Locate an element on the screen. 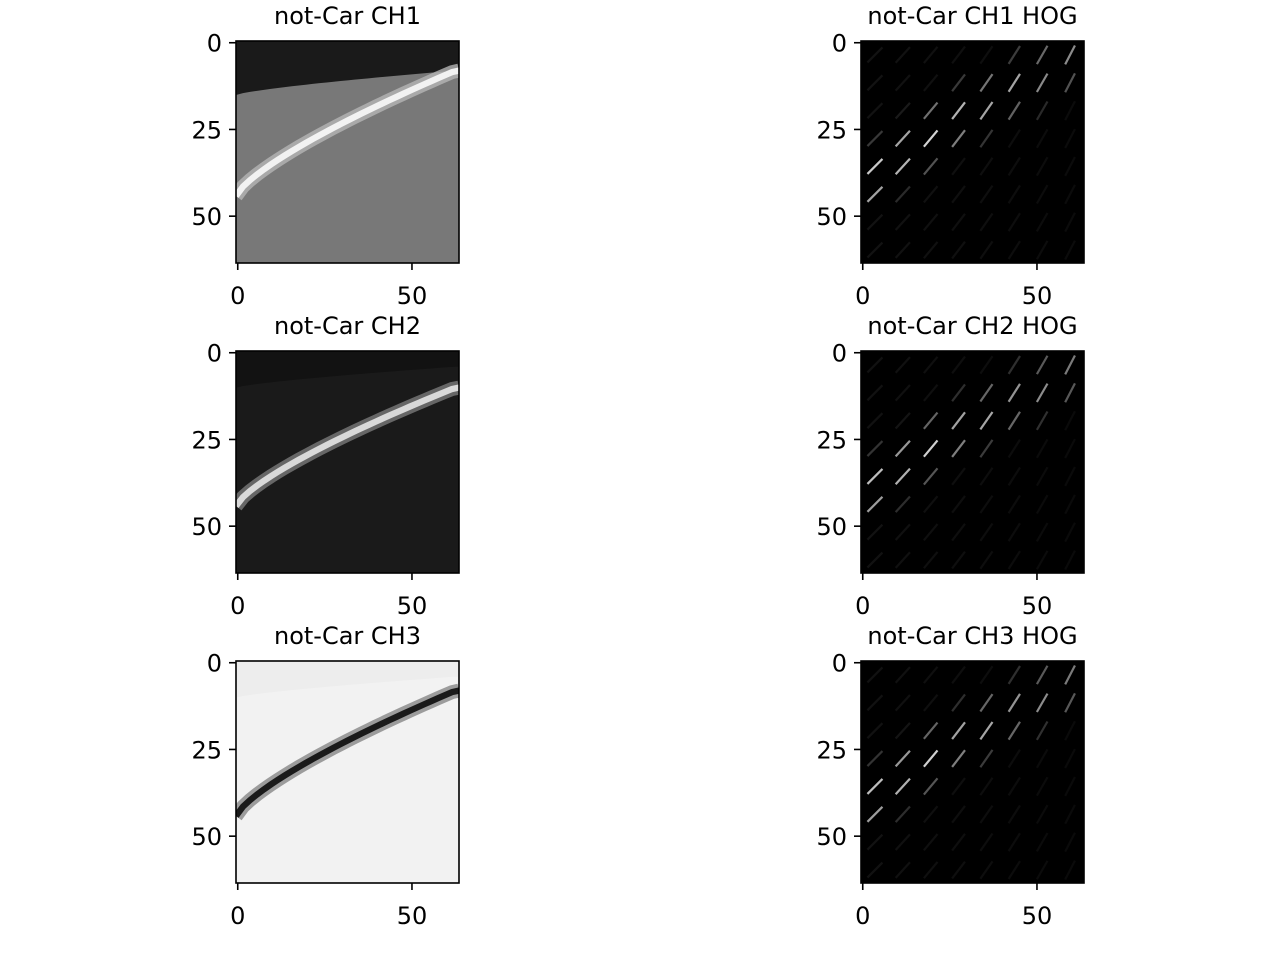 The height and width of the screenshot is (960, 1280). panel-title: not-Car CH2 is located at coordinates (347, 326).